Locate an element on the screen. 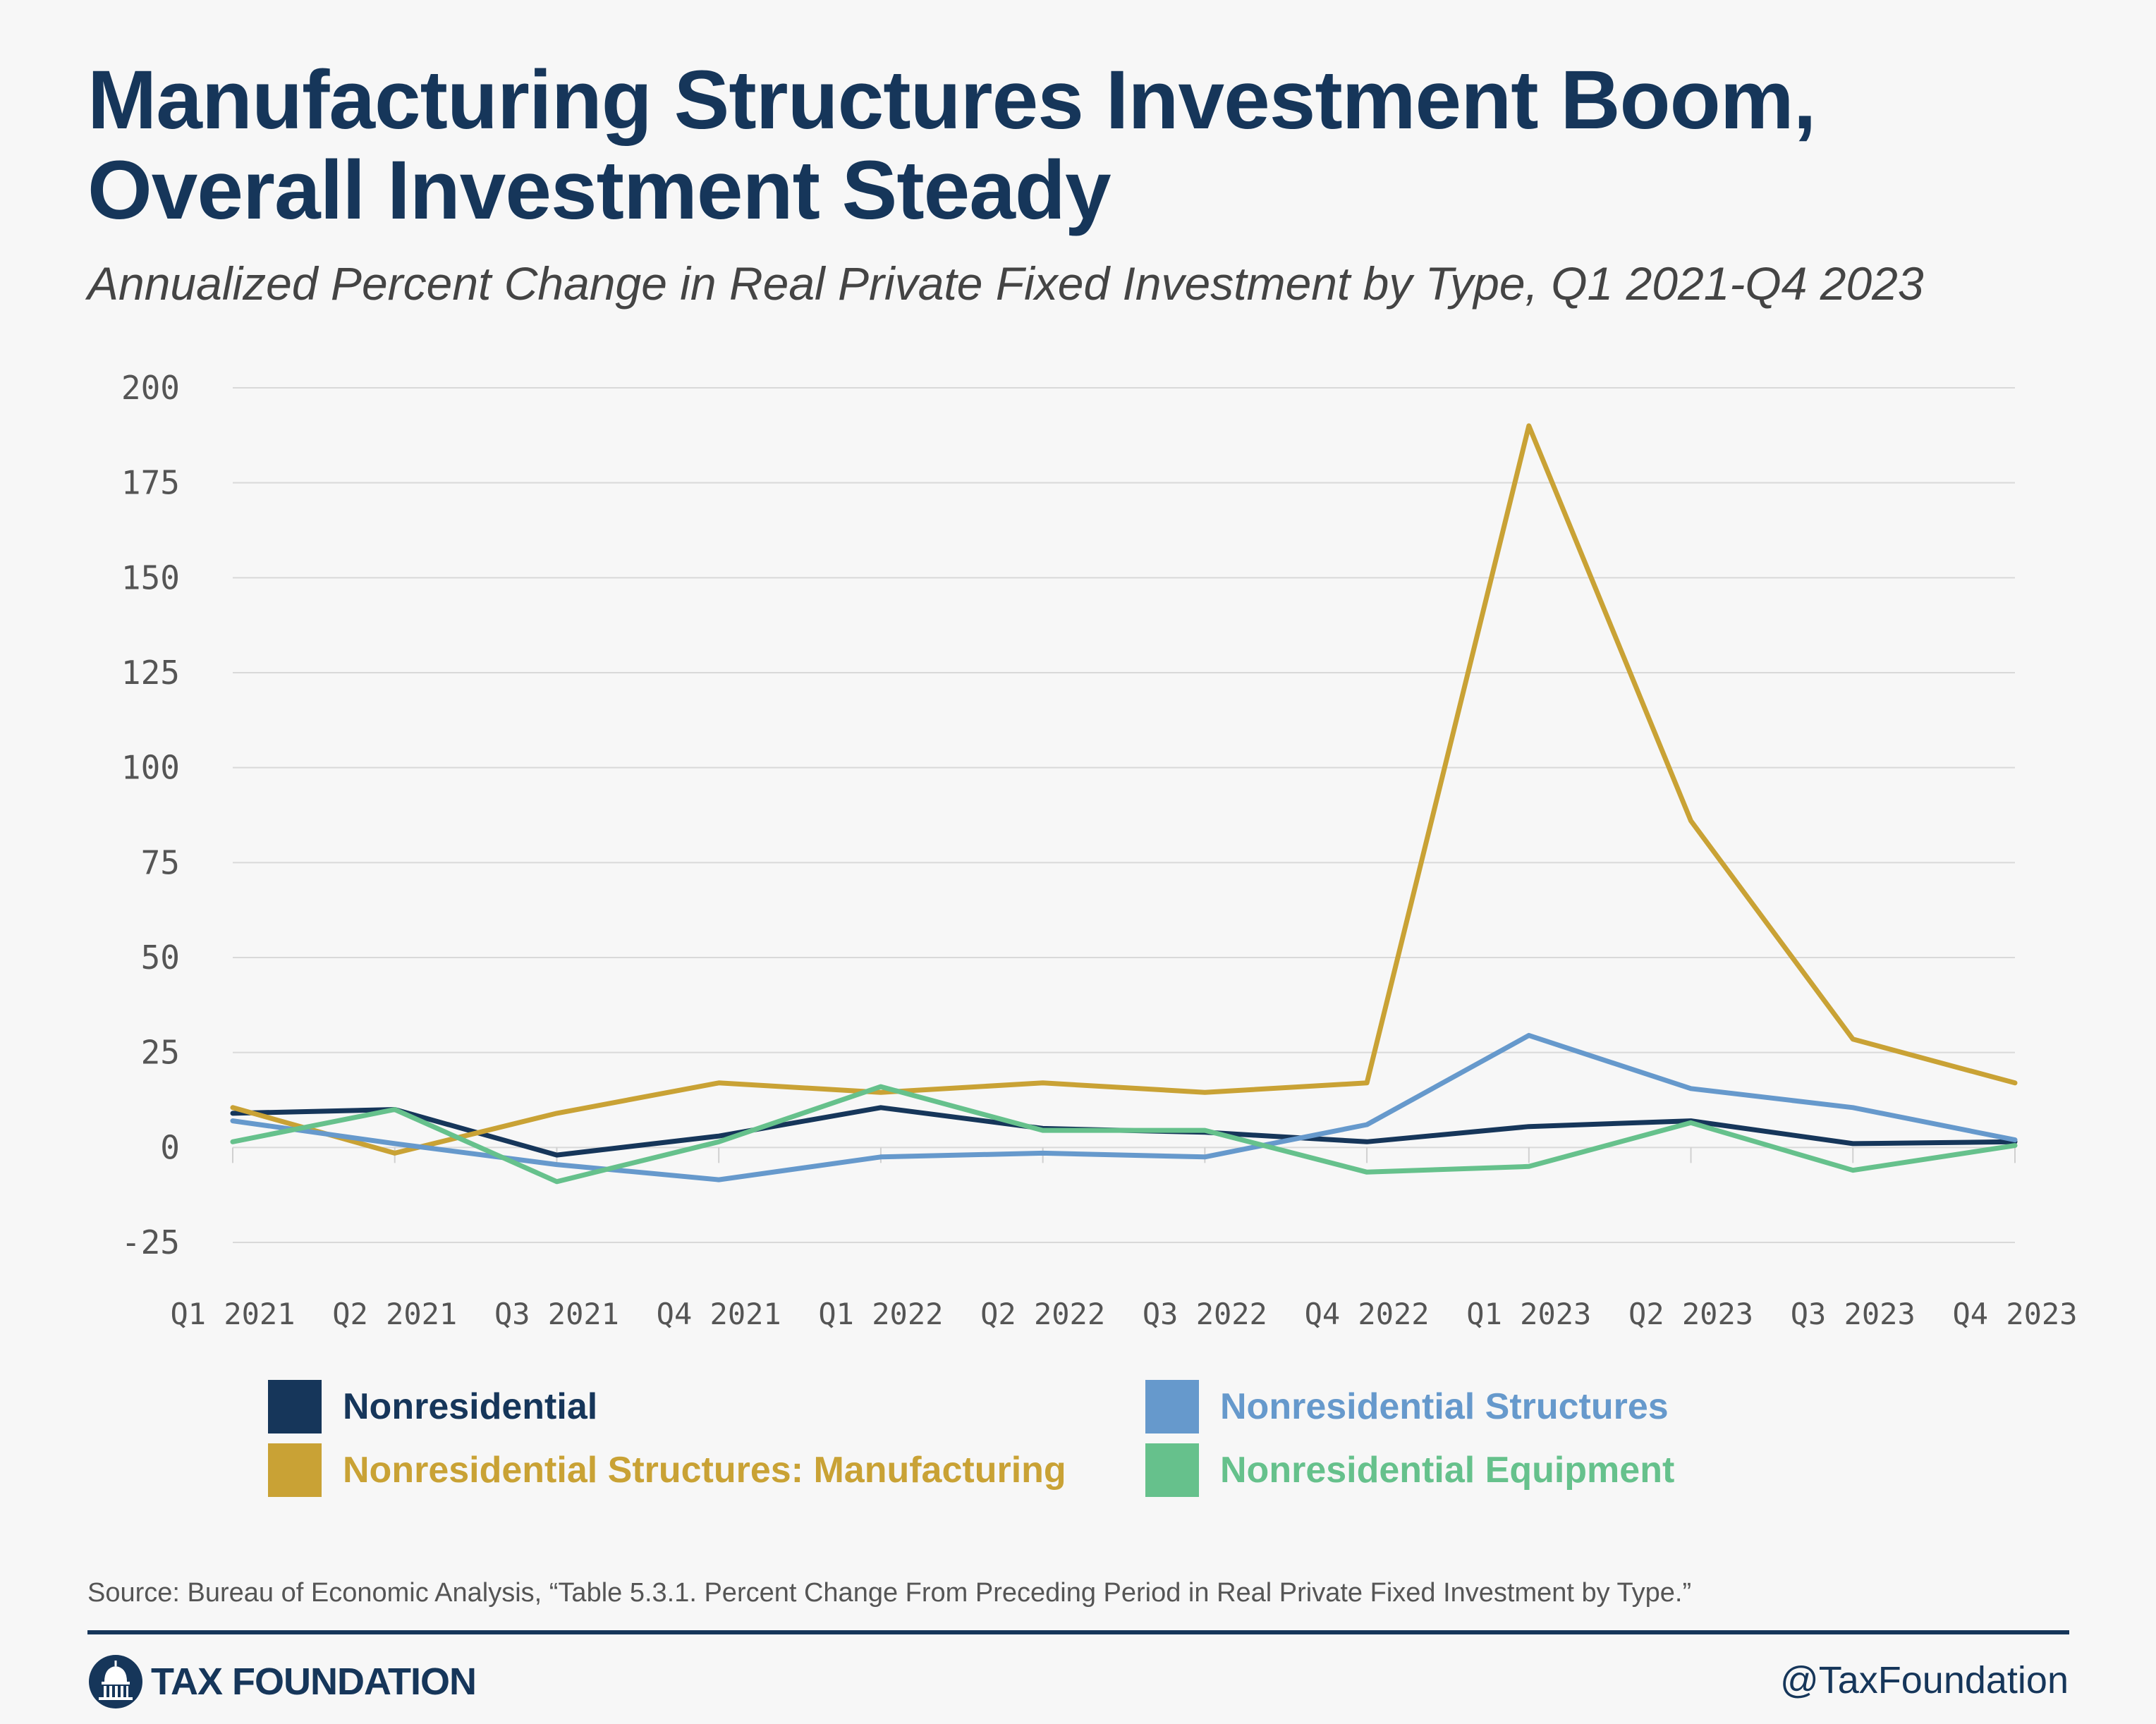 The image size is (2156, 1724). x-tick-label: Q1 2022 is located at coordinates (880, 1314).